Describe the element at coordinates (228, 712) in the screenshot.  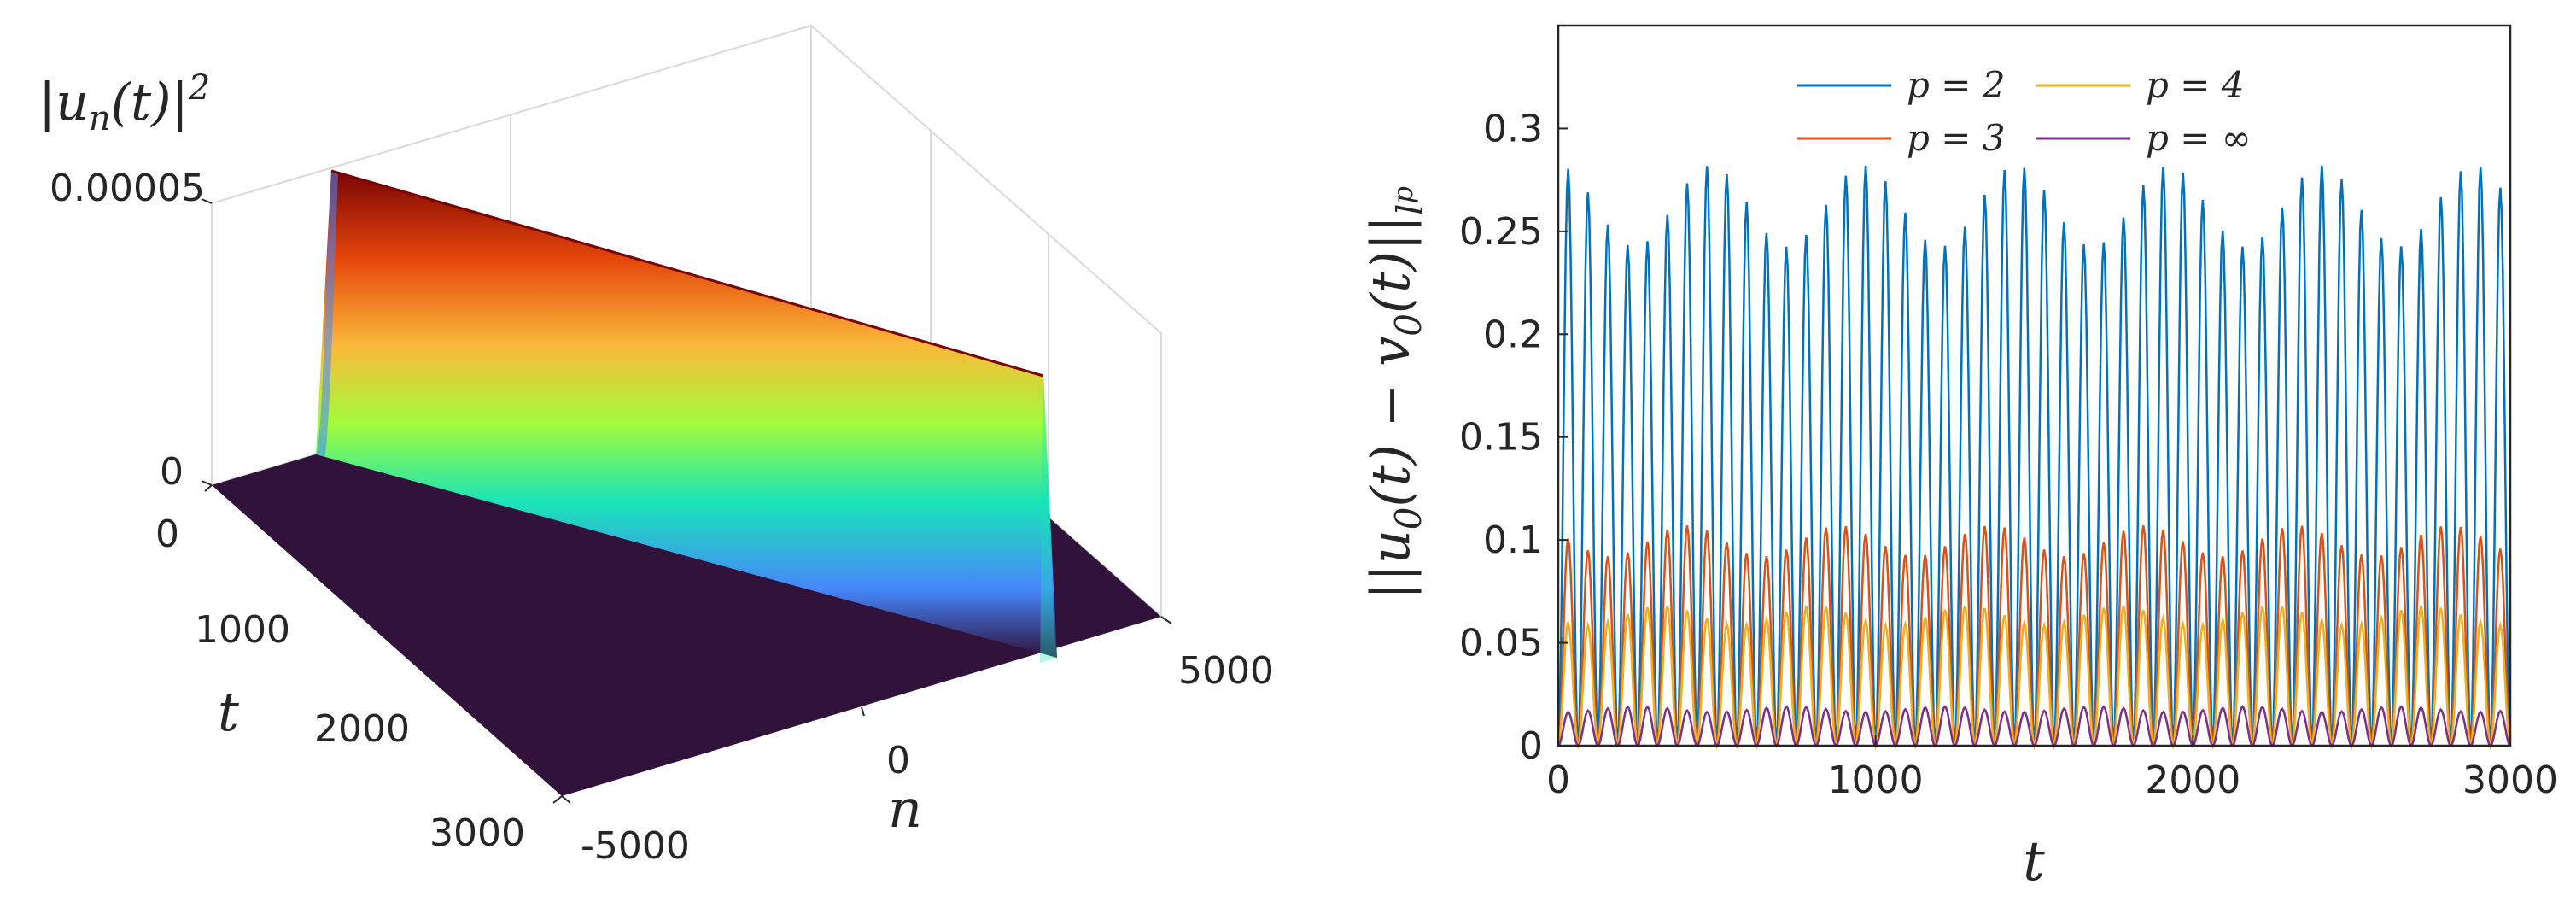
I see `t-axis-label: t` at that location.